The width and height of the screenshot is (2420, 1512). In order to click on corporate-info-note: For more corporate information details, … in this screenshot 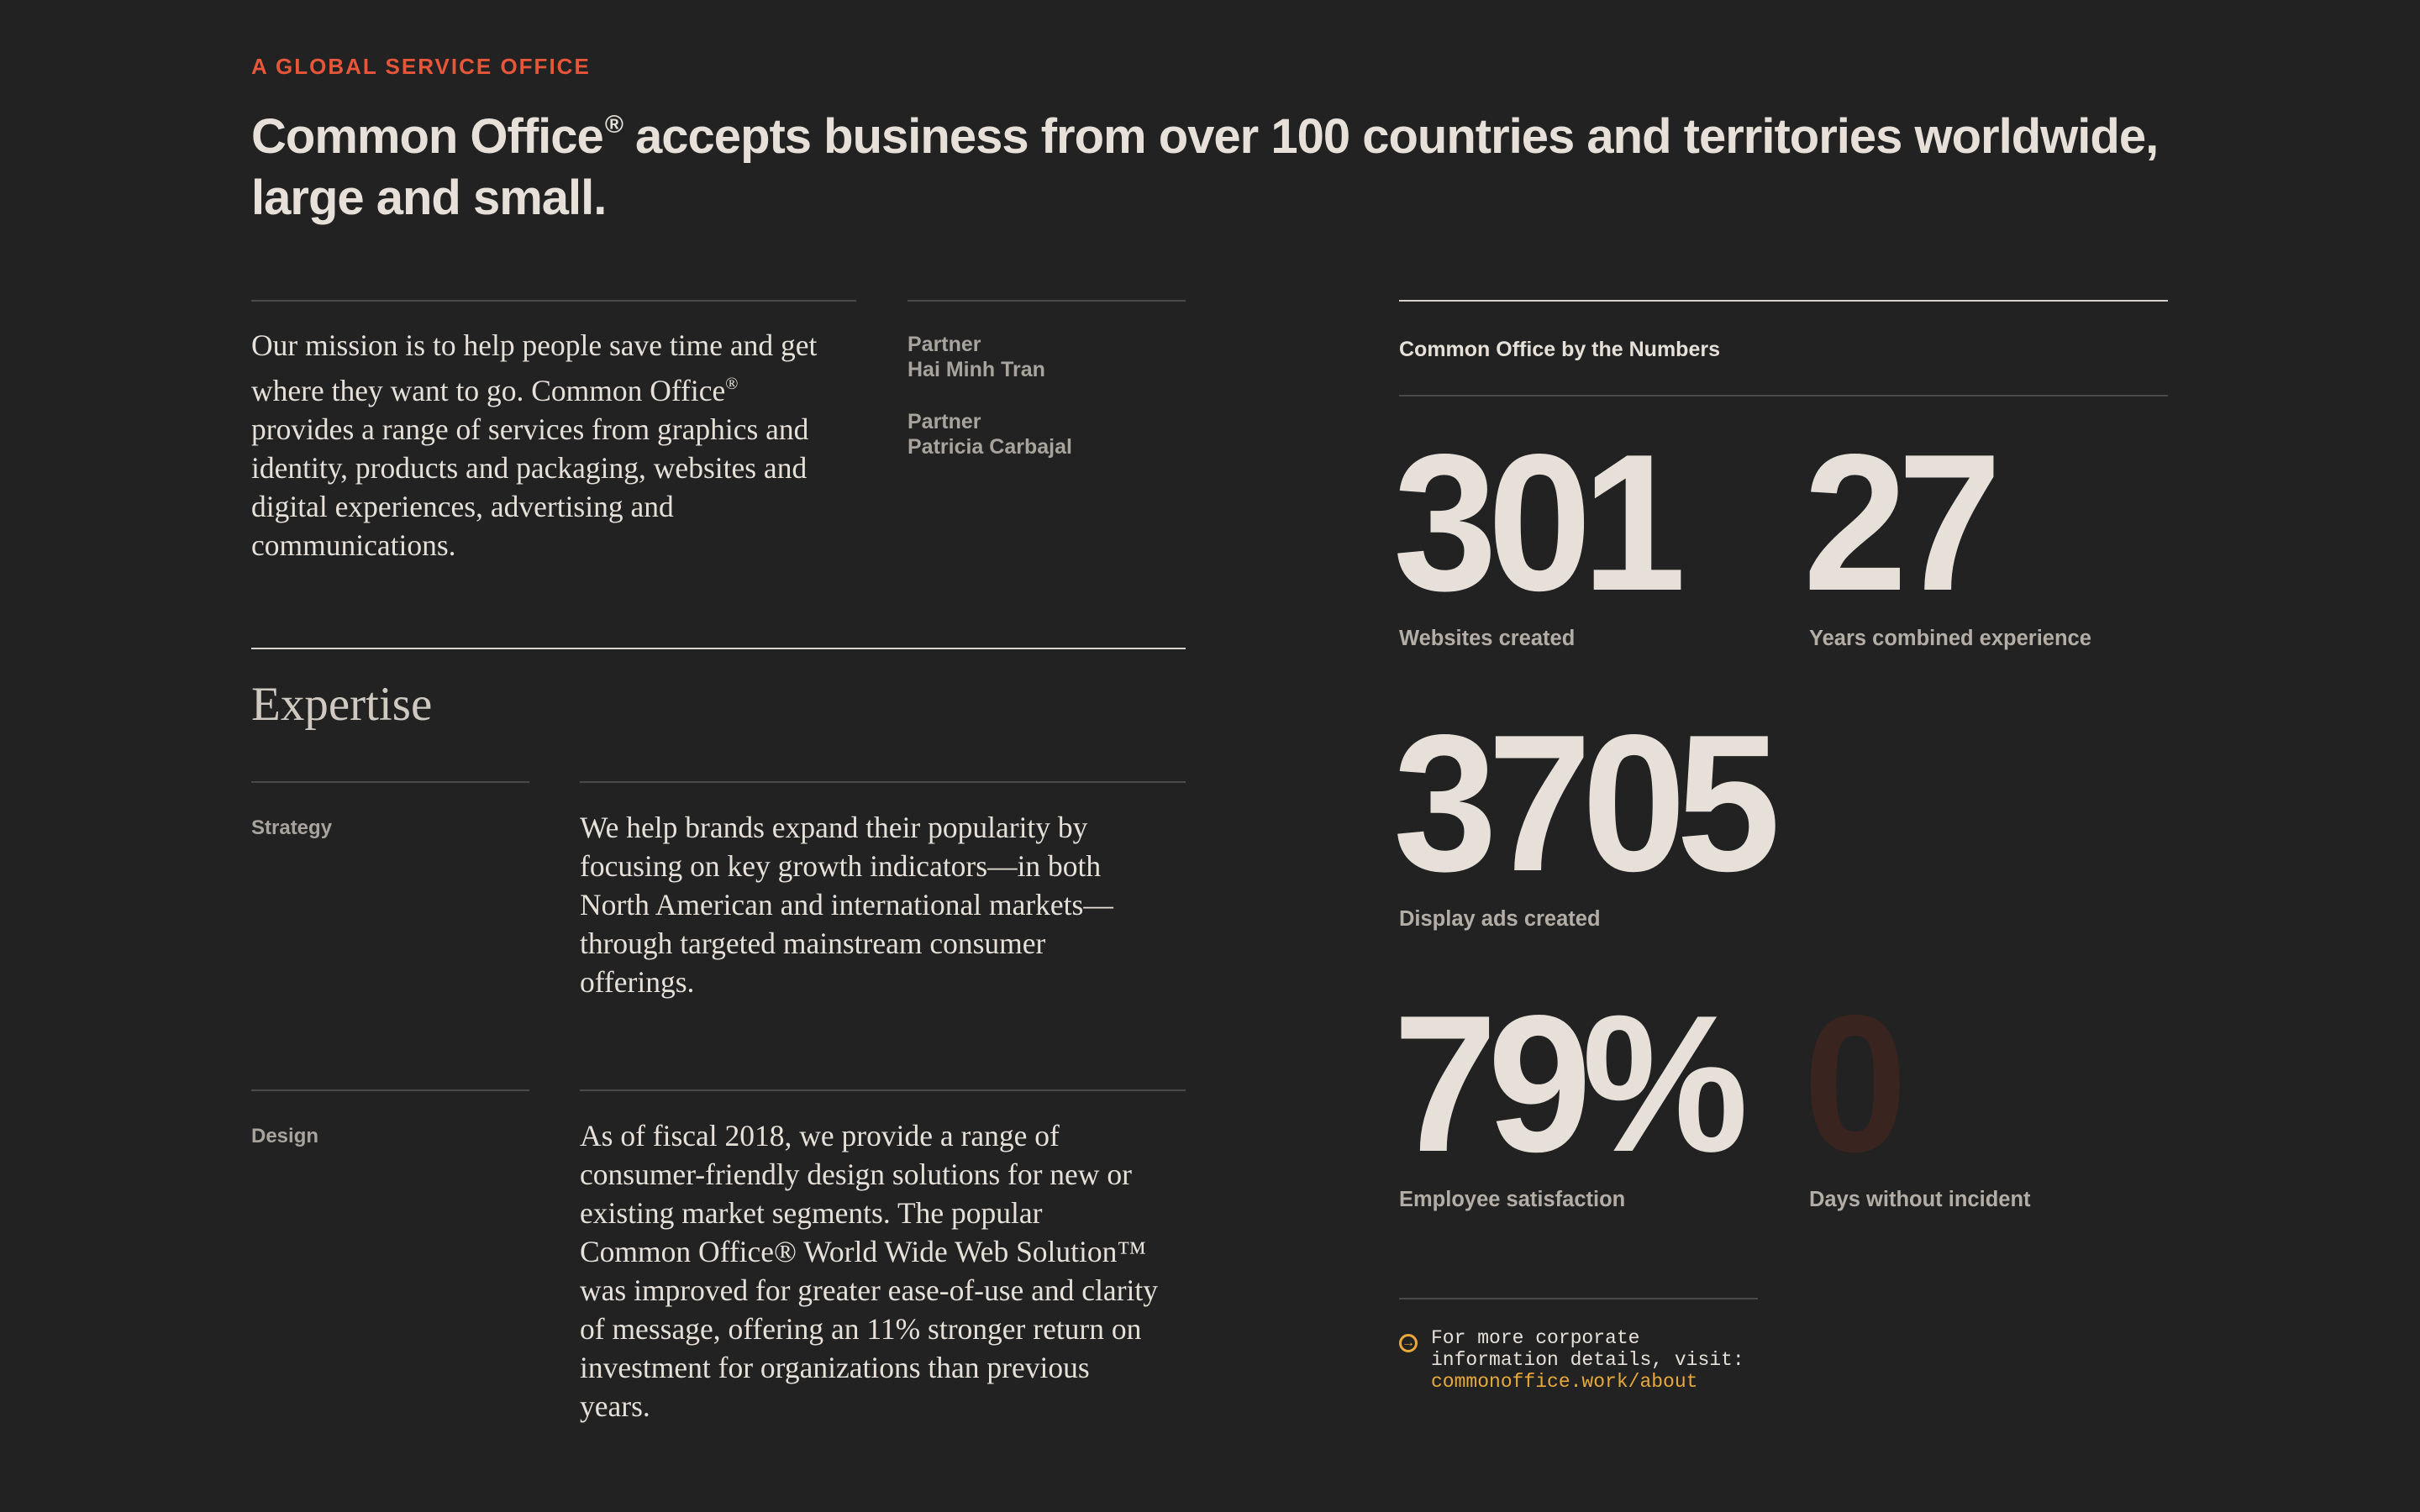, I will do `click(1616, 1360)`.